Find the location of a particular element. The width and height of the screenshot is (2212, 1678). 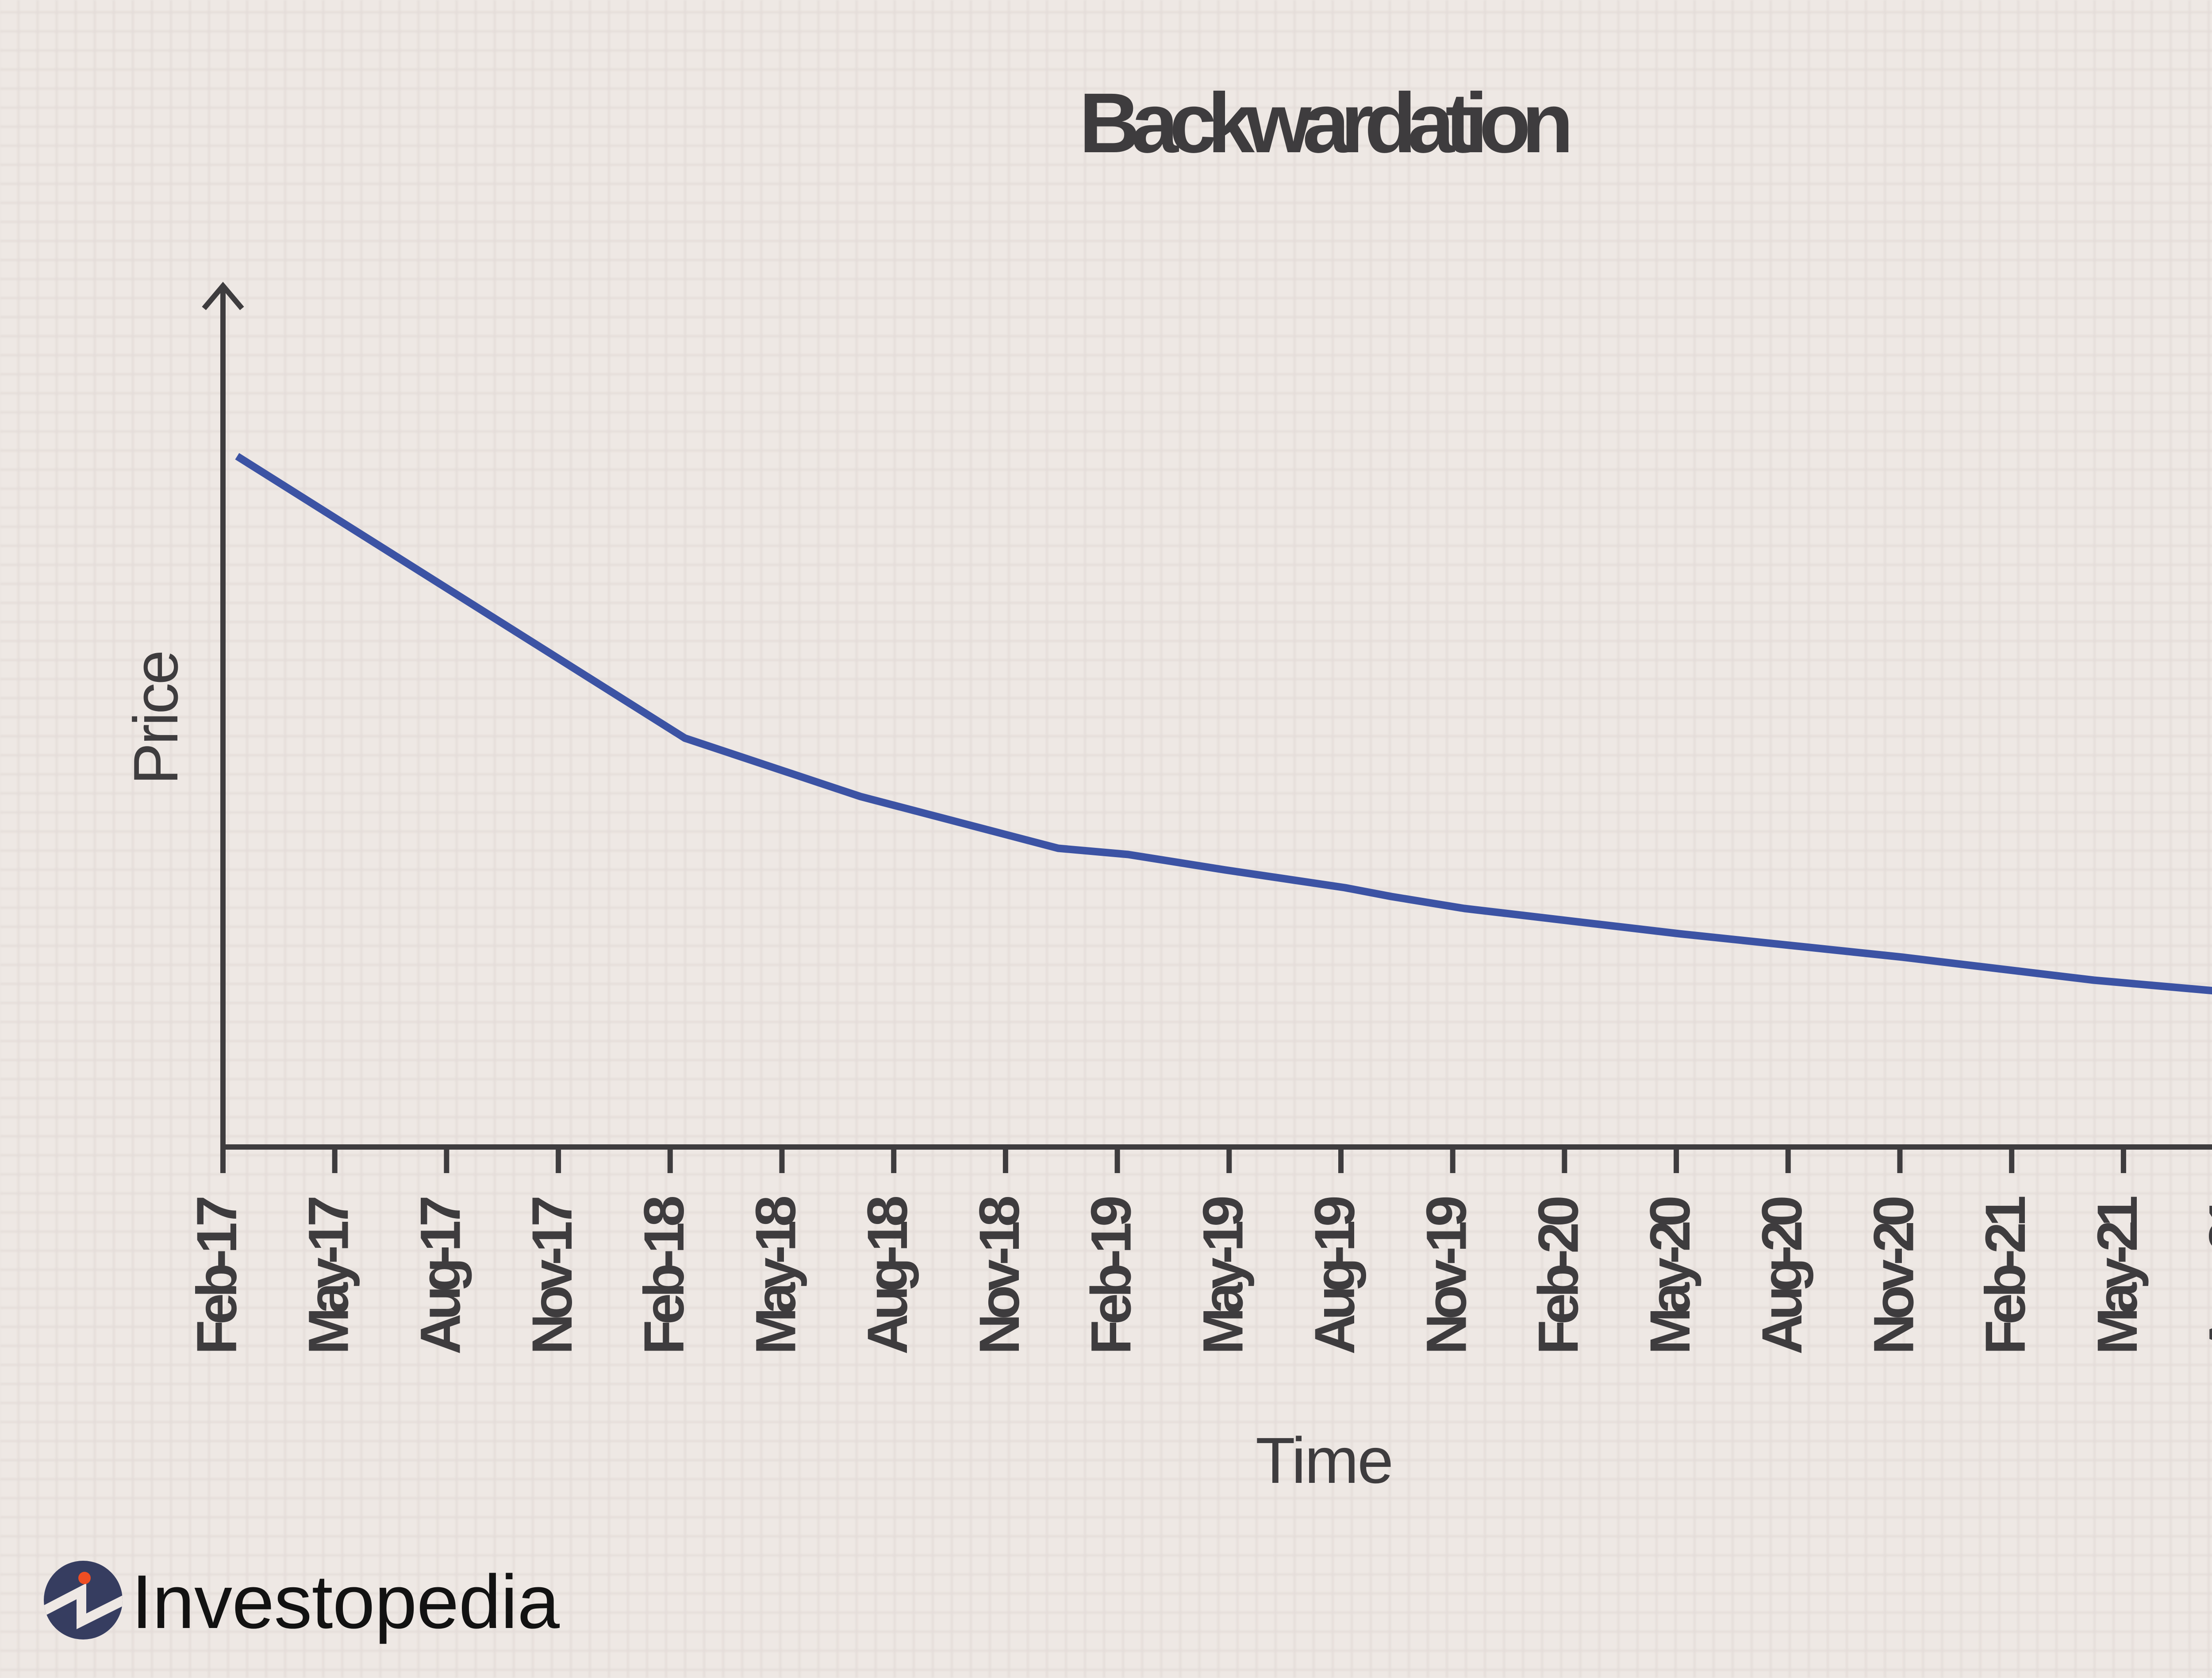

svg-text: May-19 is located at coordinates (1223, 1275).